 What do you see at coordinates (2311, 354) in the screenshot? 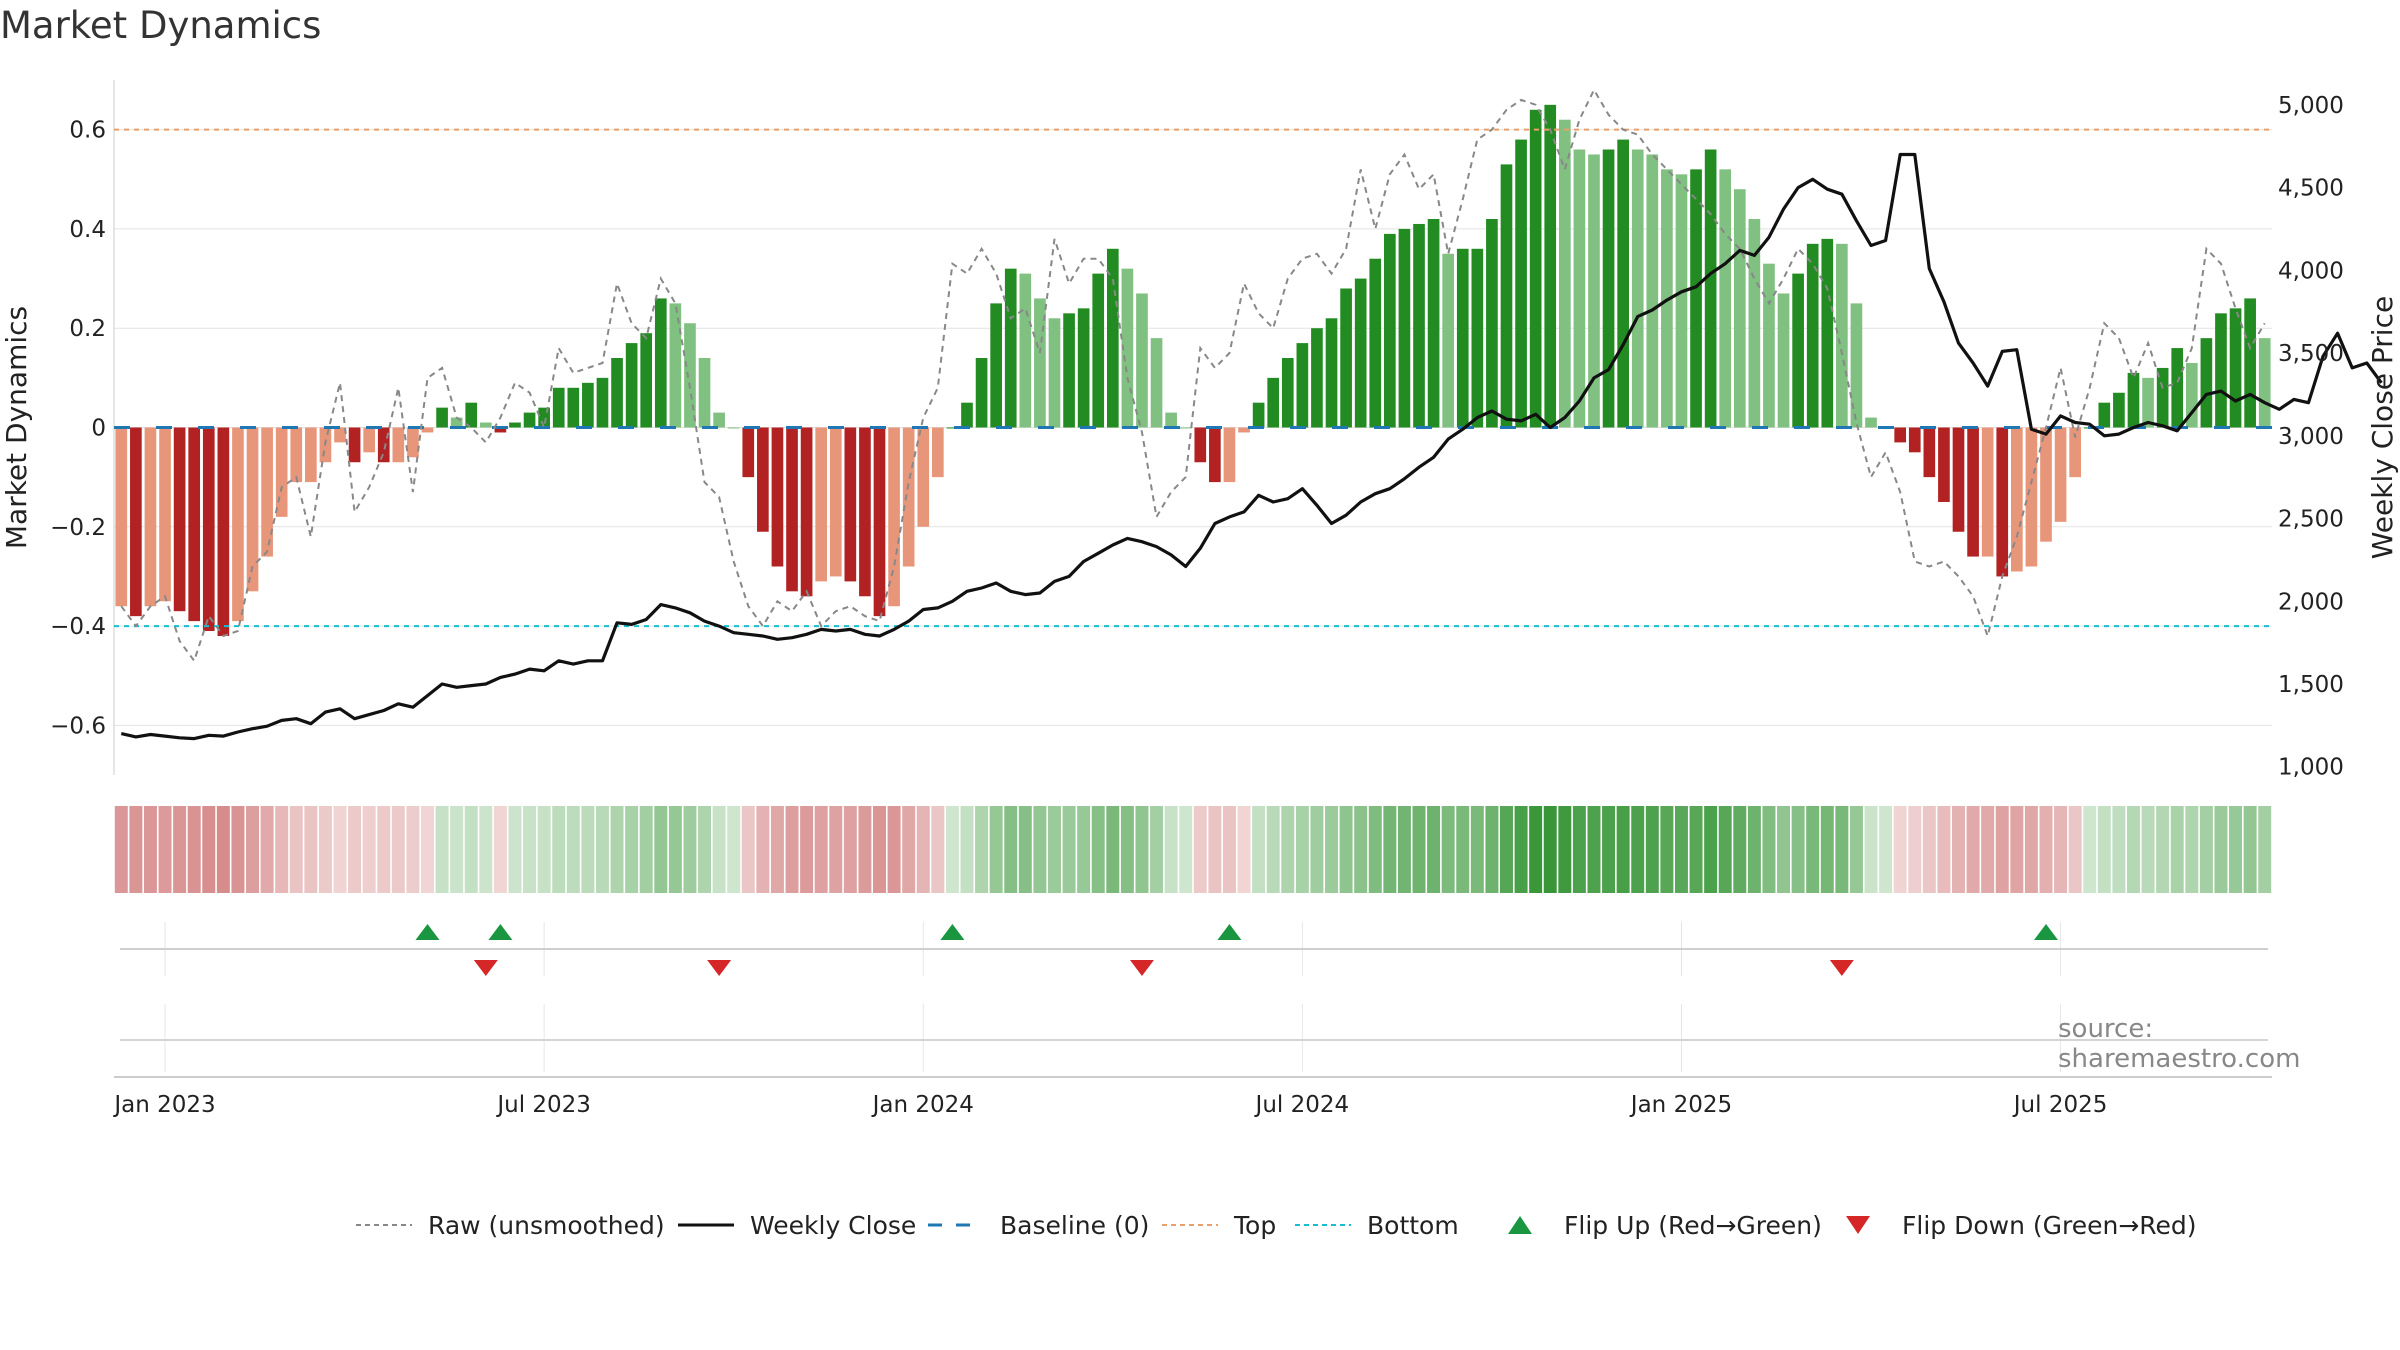
I see `right-tick-label: 3,500` at bounding box center [2311, 354].